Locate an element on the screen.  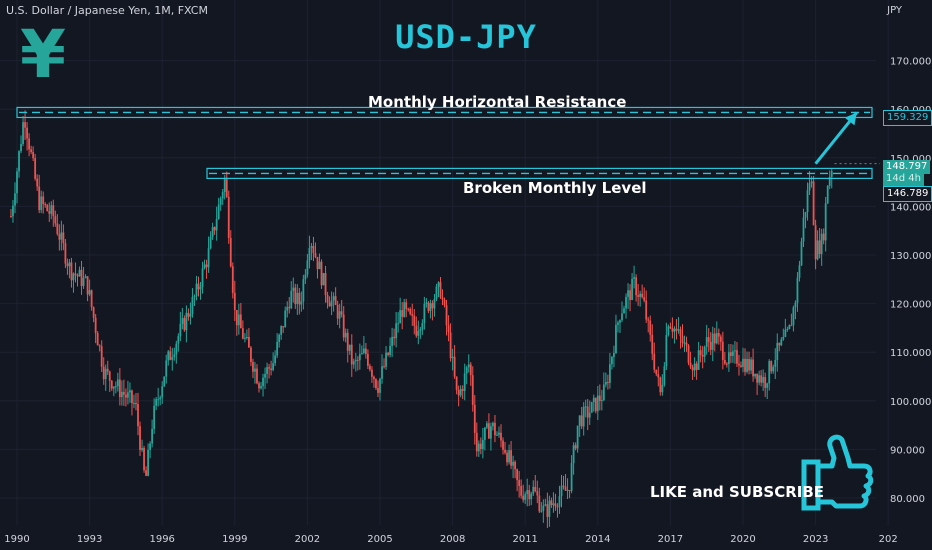
y-tick-label: 120.000 is located at coordinates (910, 305).